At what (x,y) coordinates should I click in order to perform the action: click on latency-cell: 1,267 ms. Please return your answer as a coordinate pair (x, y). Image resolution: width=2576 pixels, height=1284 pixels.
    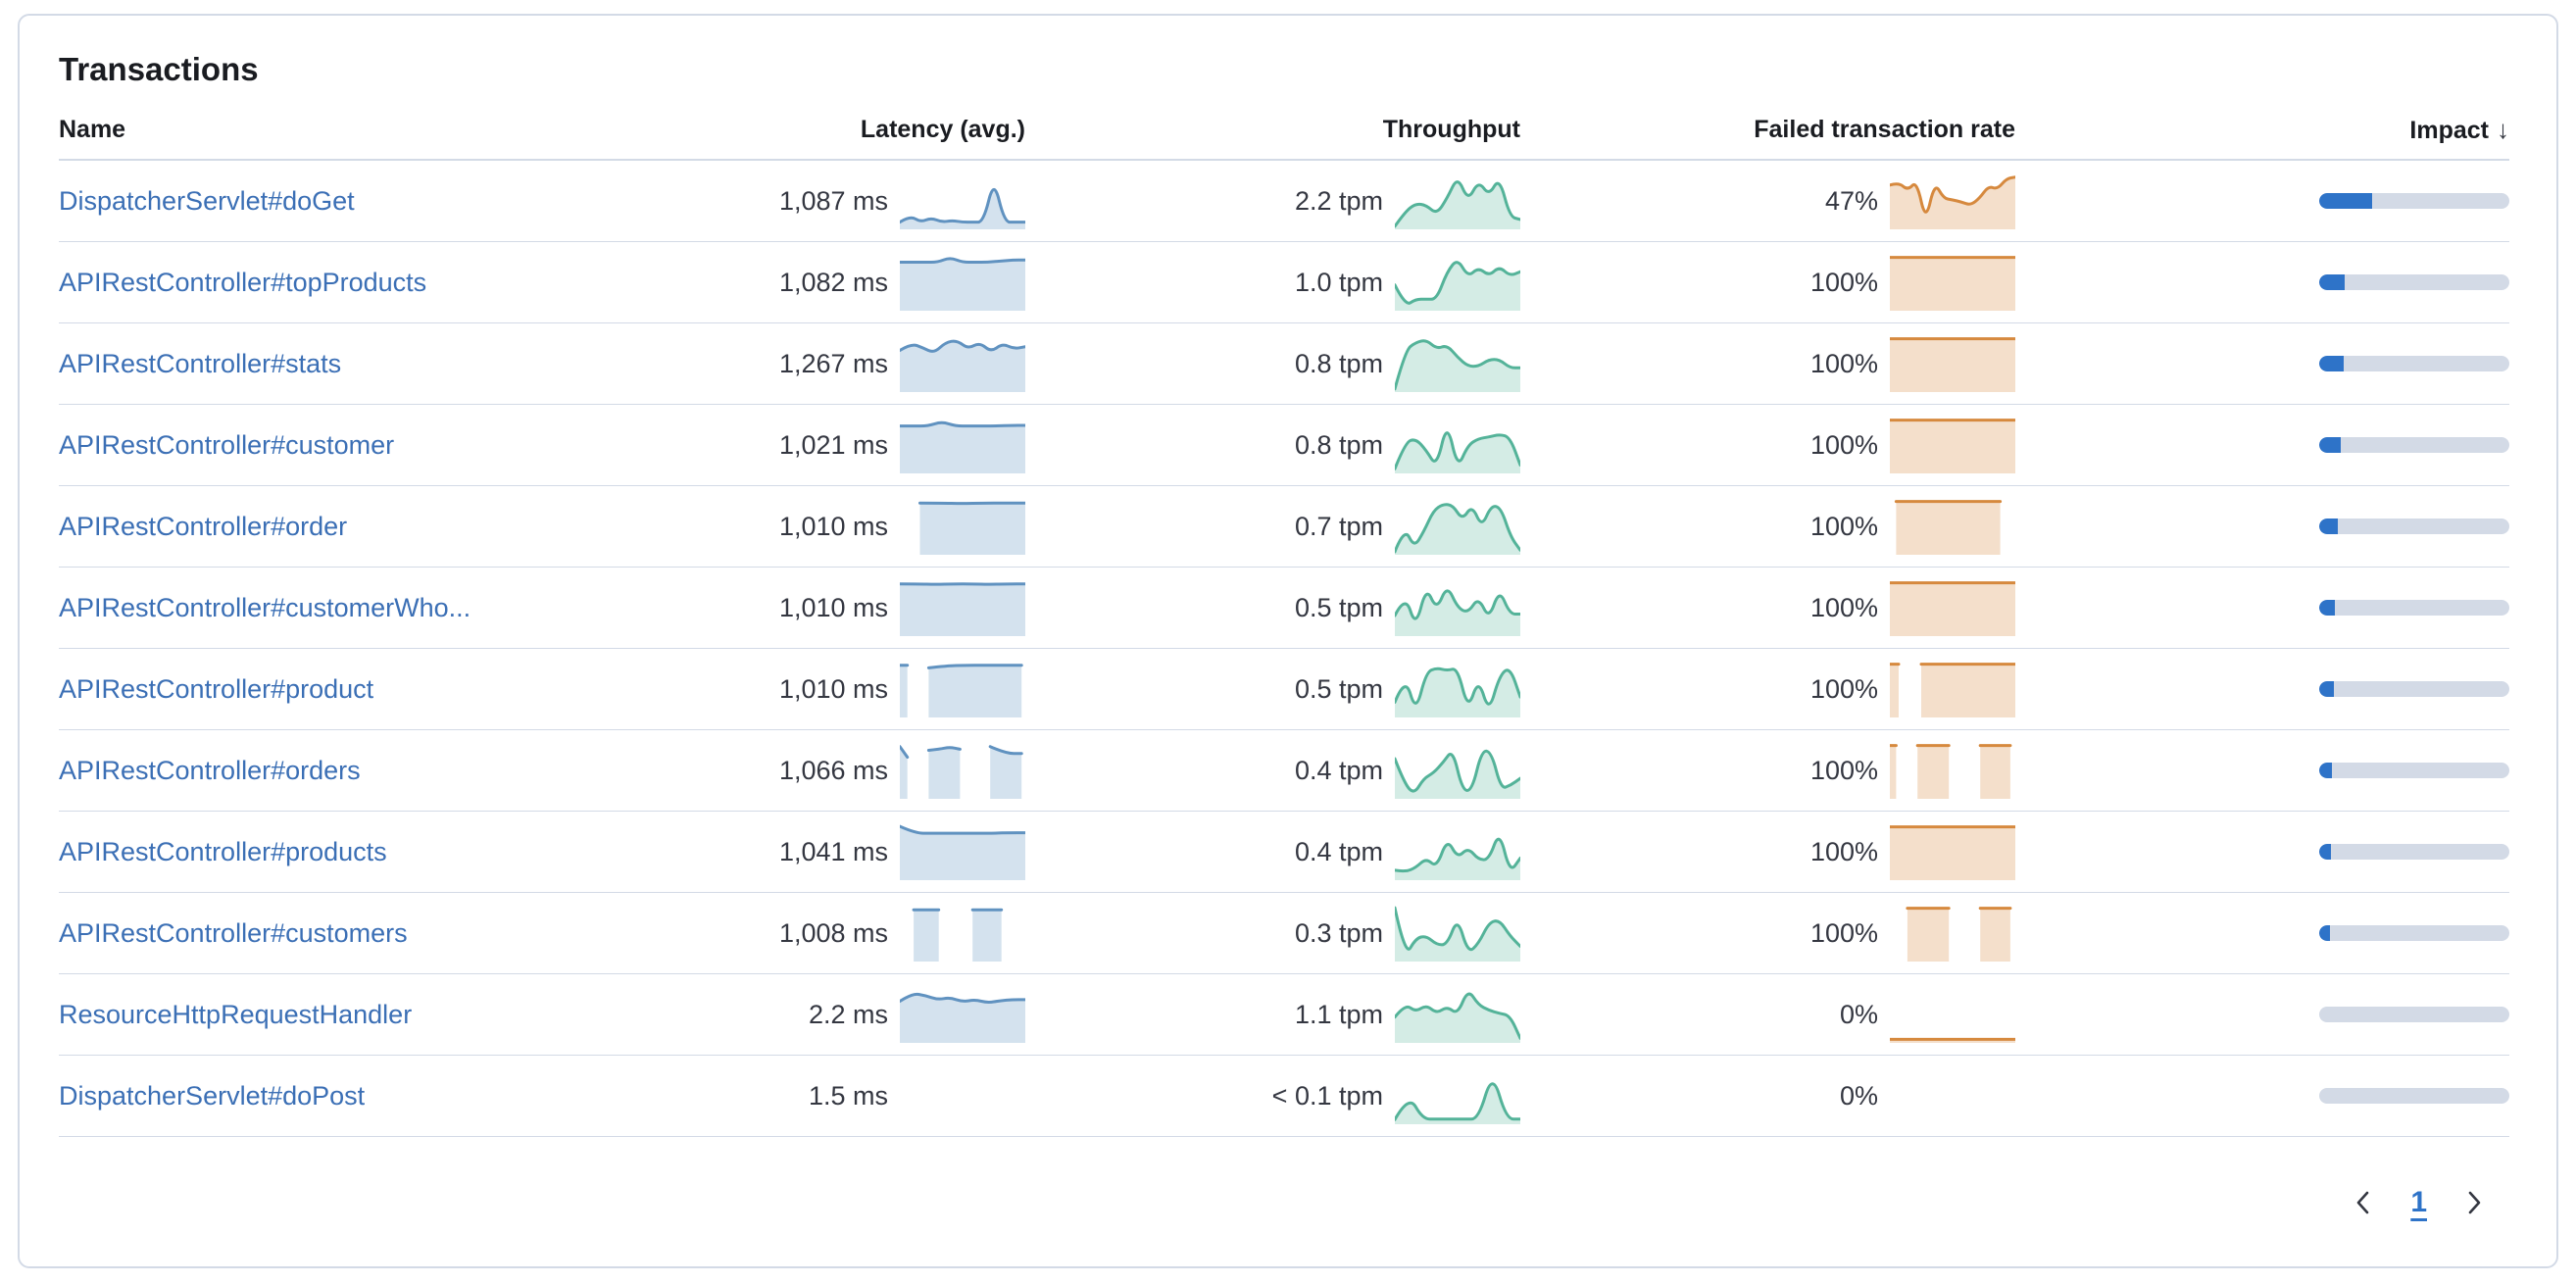
    Looking at the image, I should click on (819, 363).